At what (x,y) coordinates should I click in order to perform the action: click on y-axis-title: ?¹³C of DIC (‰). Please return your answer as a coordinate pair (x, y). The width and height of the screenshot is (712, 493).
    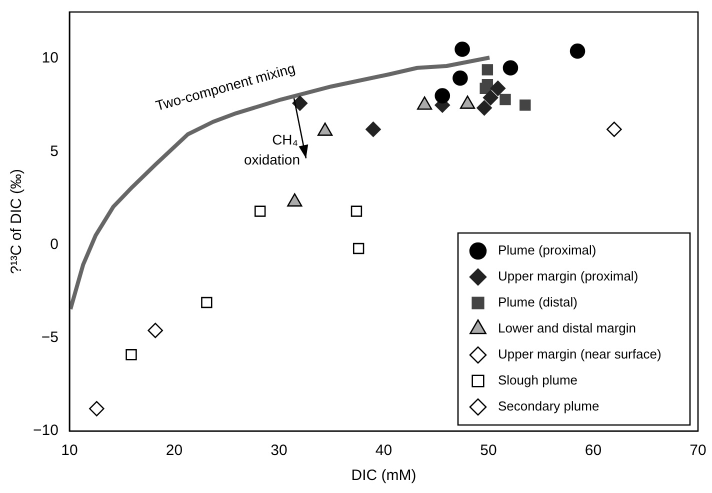
    Looking at the image, I should click on (17, 221).